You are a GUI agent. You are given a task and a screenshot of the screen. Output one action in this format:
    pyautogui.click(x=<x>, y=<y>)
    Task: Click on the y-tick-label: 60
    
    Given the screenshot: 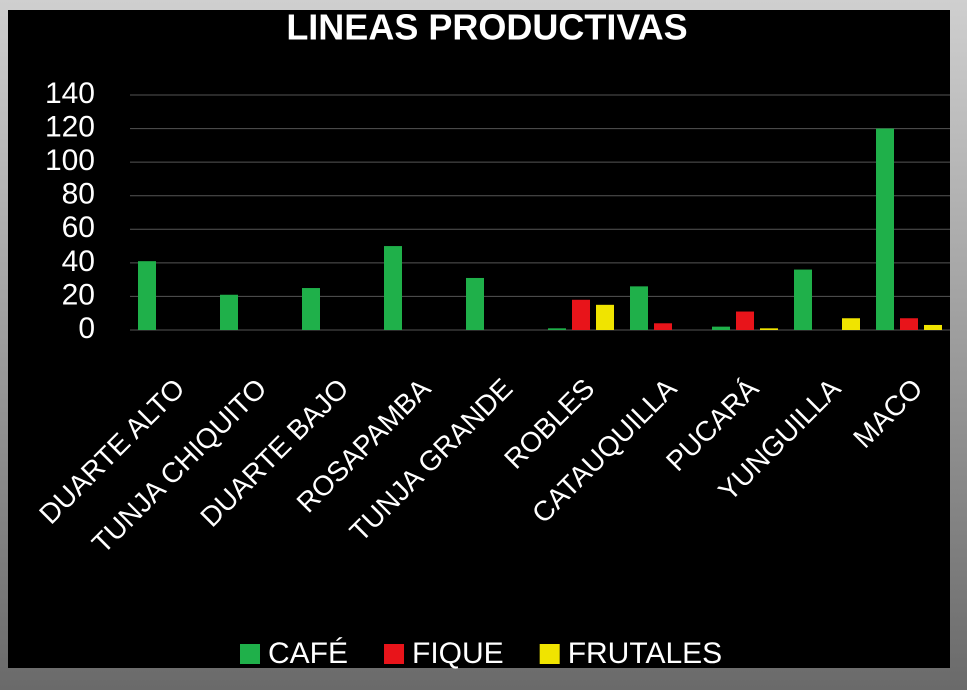 What is the action you would take?
    pyautogui.click(x=78, y=227)
    